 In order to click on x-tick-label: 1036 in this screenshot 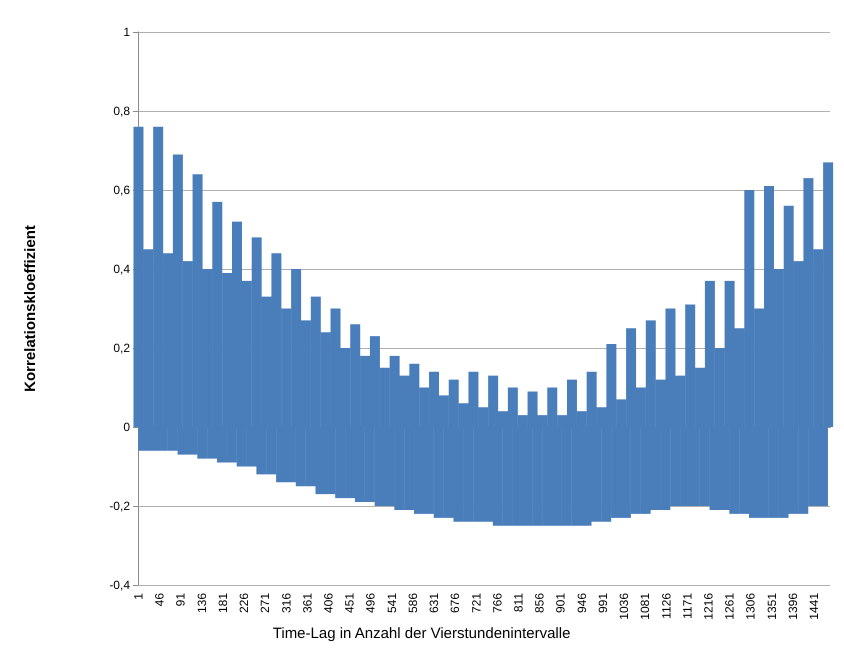, I will do `click(624, 606)`.